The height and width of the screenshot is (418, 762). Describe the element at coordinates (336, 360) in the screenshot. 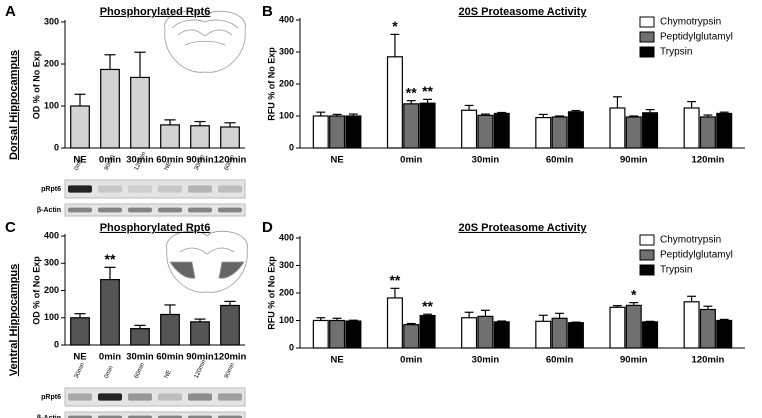

I see `x-tick-label: NE` at that location.